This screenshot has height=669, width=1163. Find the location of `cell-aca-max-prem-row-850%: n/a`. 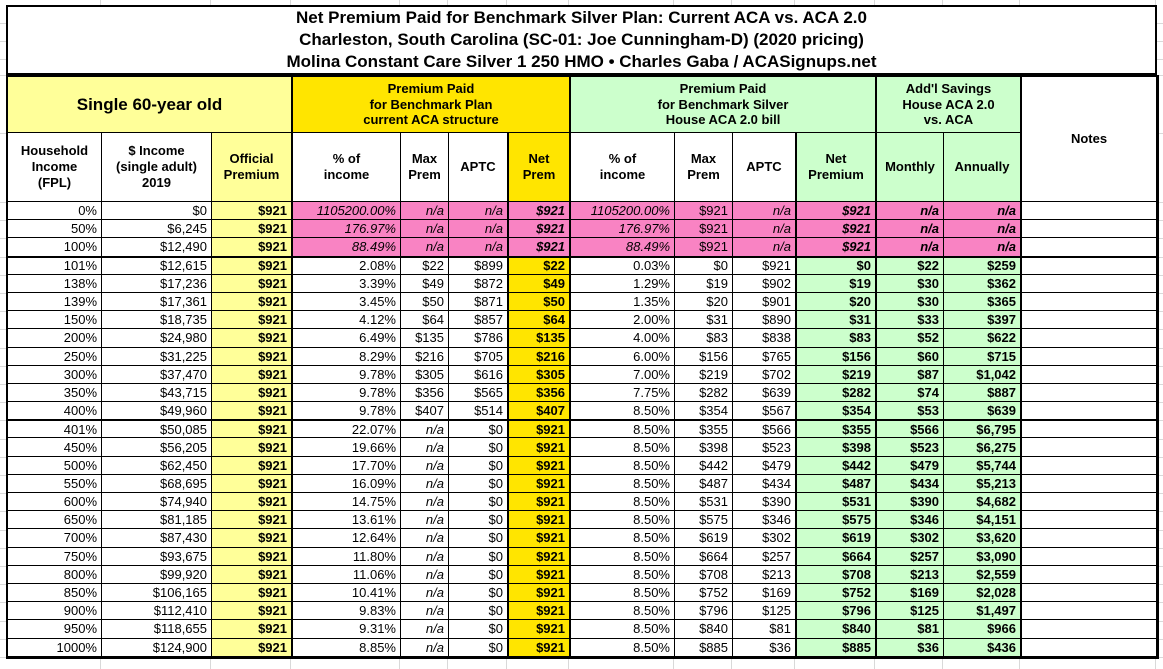

cell-aca-max-prem-row-850%: n/a is located at coordinates (425, 593).